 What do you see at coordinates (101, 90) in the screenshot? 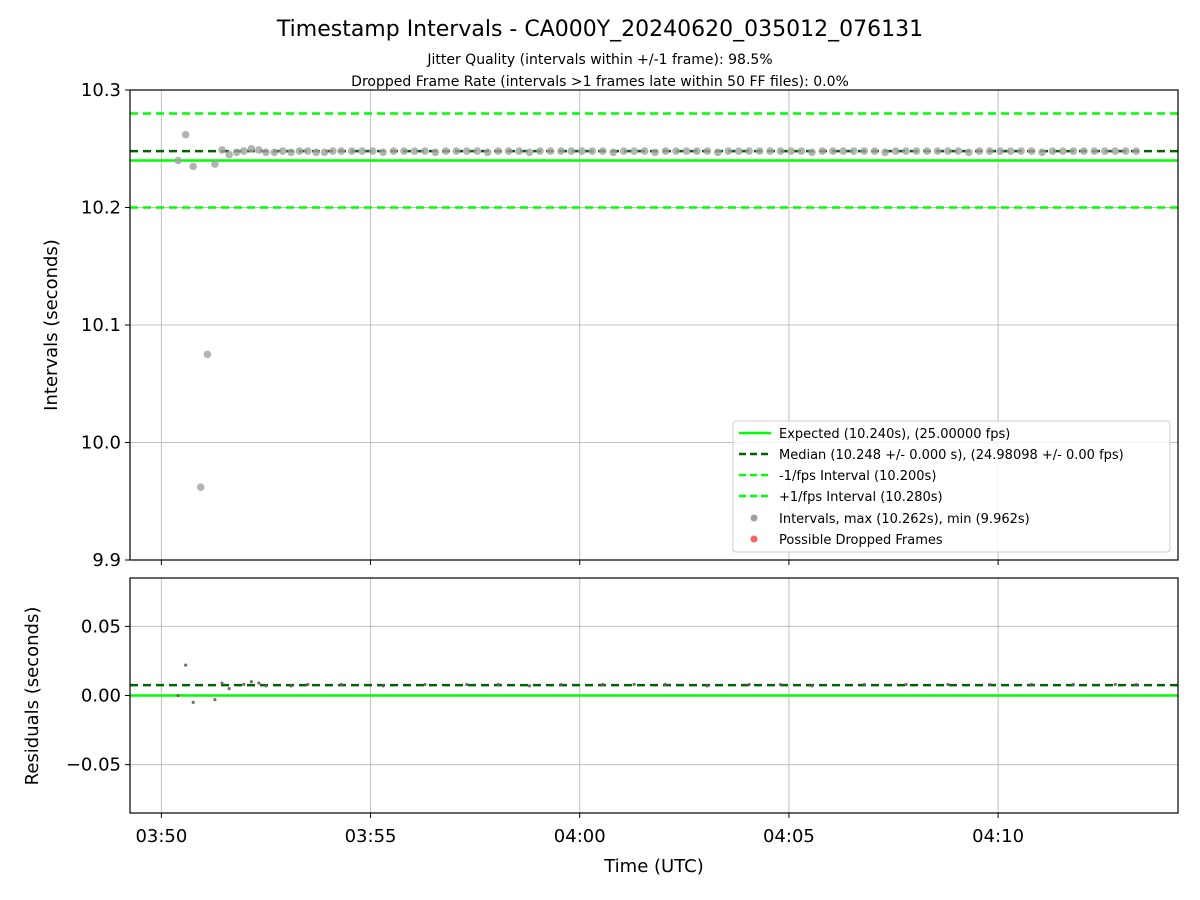
I see `y-tick-label: 10.3` at bounding box center [101, 90].